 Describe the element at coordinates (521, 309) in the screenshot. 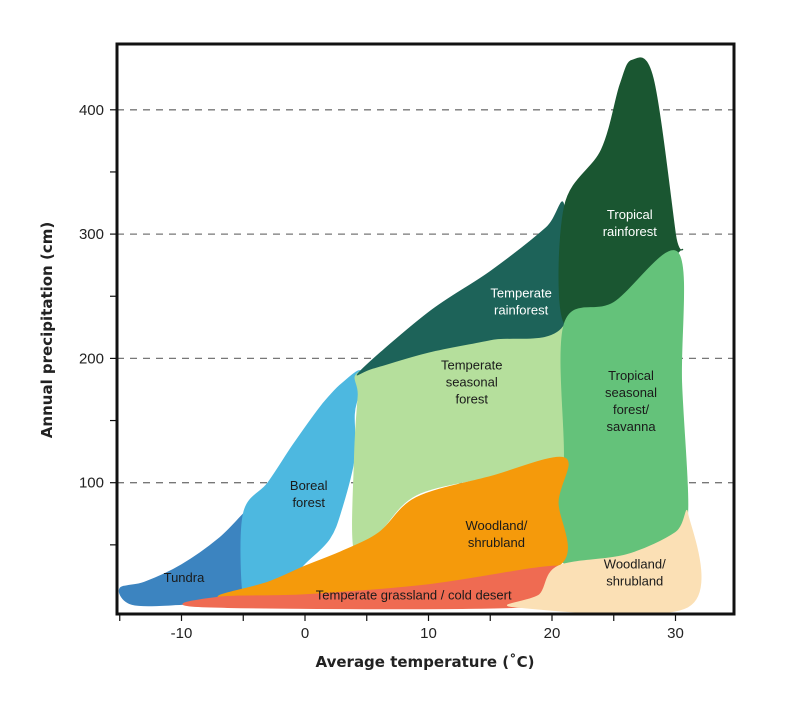

I see `region-label-temperate-rainforest-1: rainforest` at that location.